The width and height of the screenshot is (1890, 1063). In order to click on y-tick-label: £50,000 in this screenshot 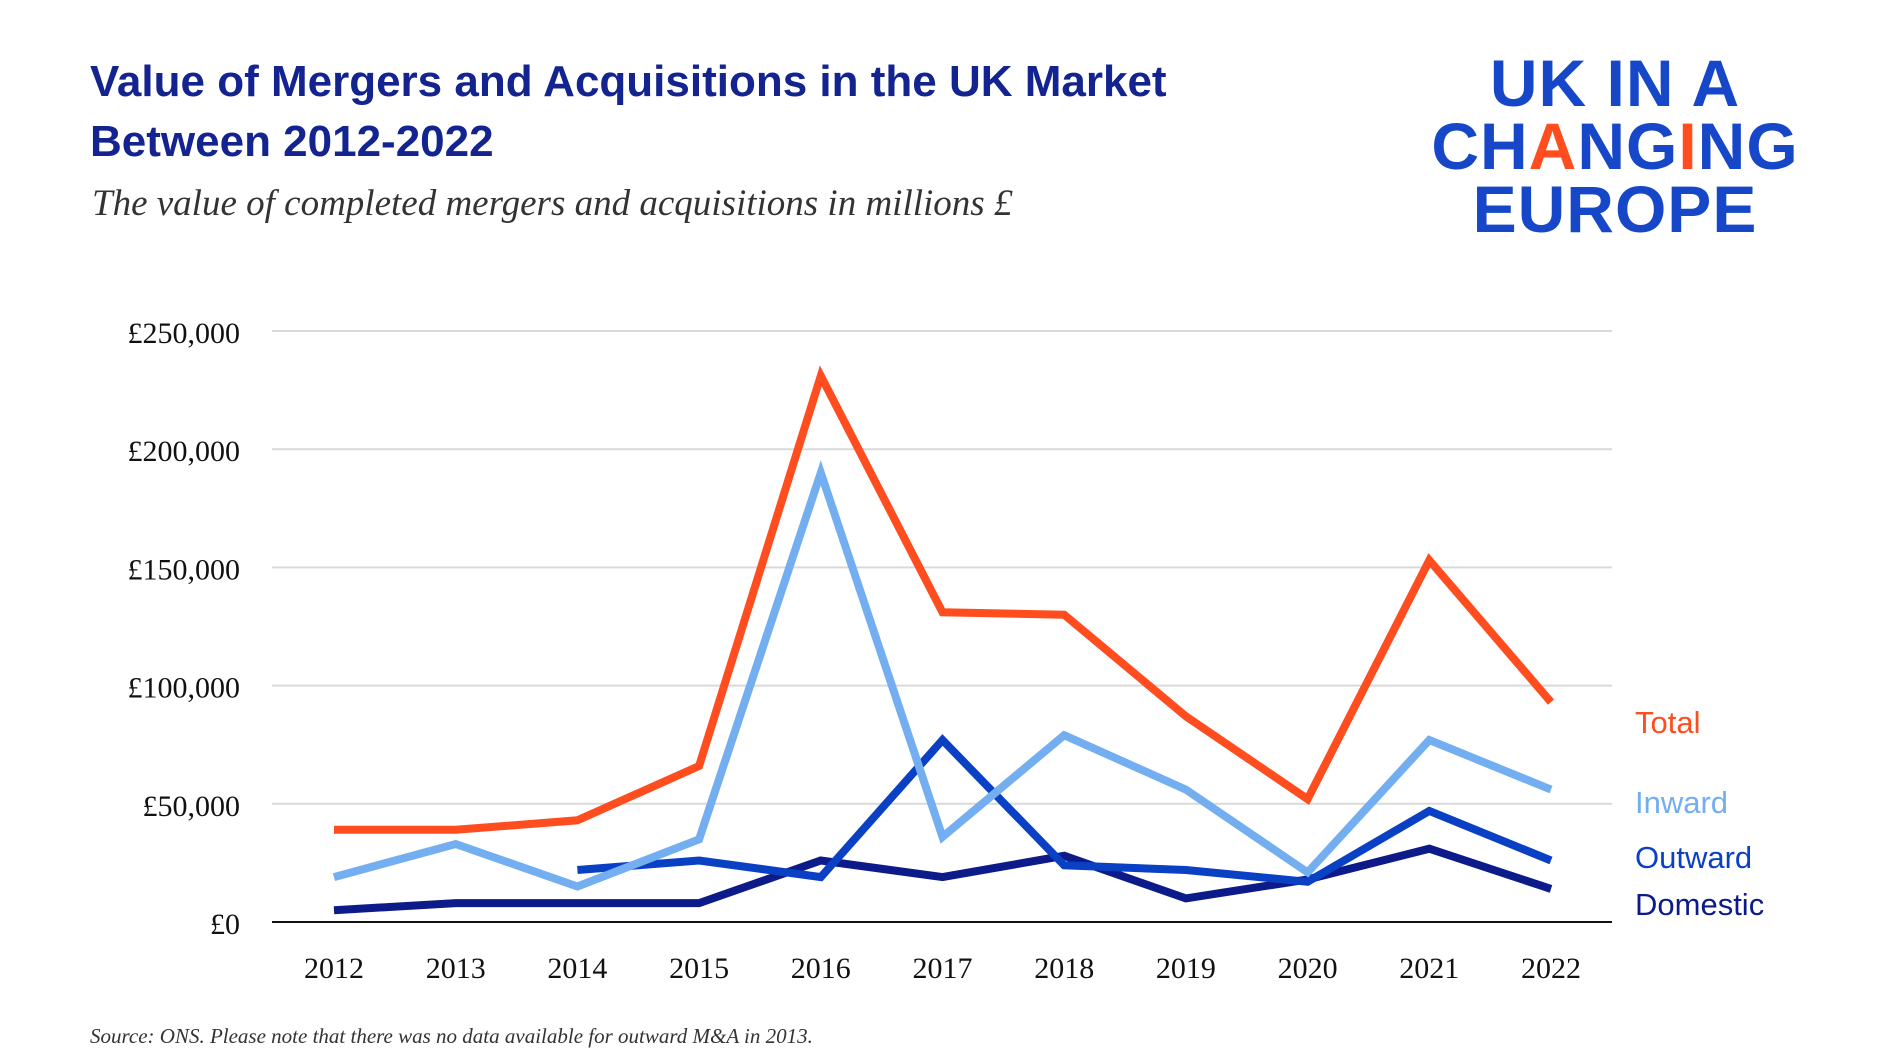, I will do `click(192, 806)`.